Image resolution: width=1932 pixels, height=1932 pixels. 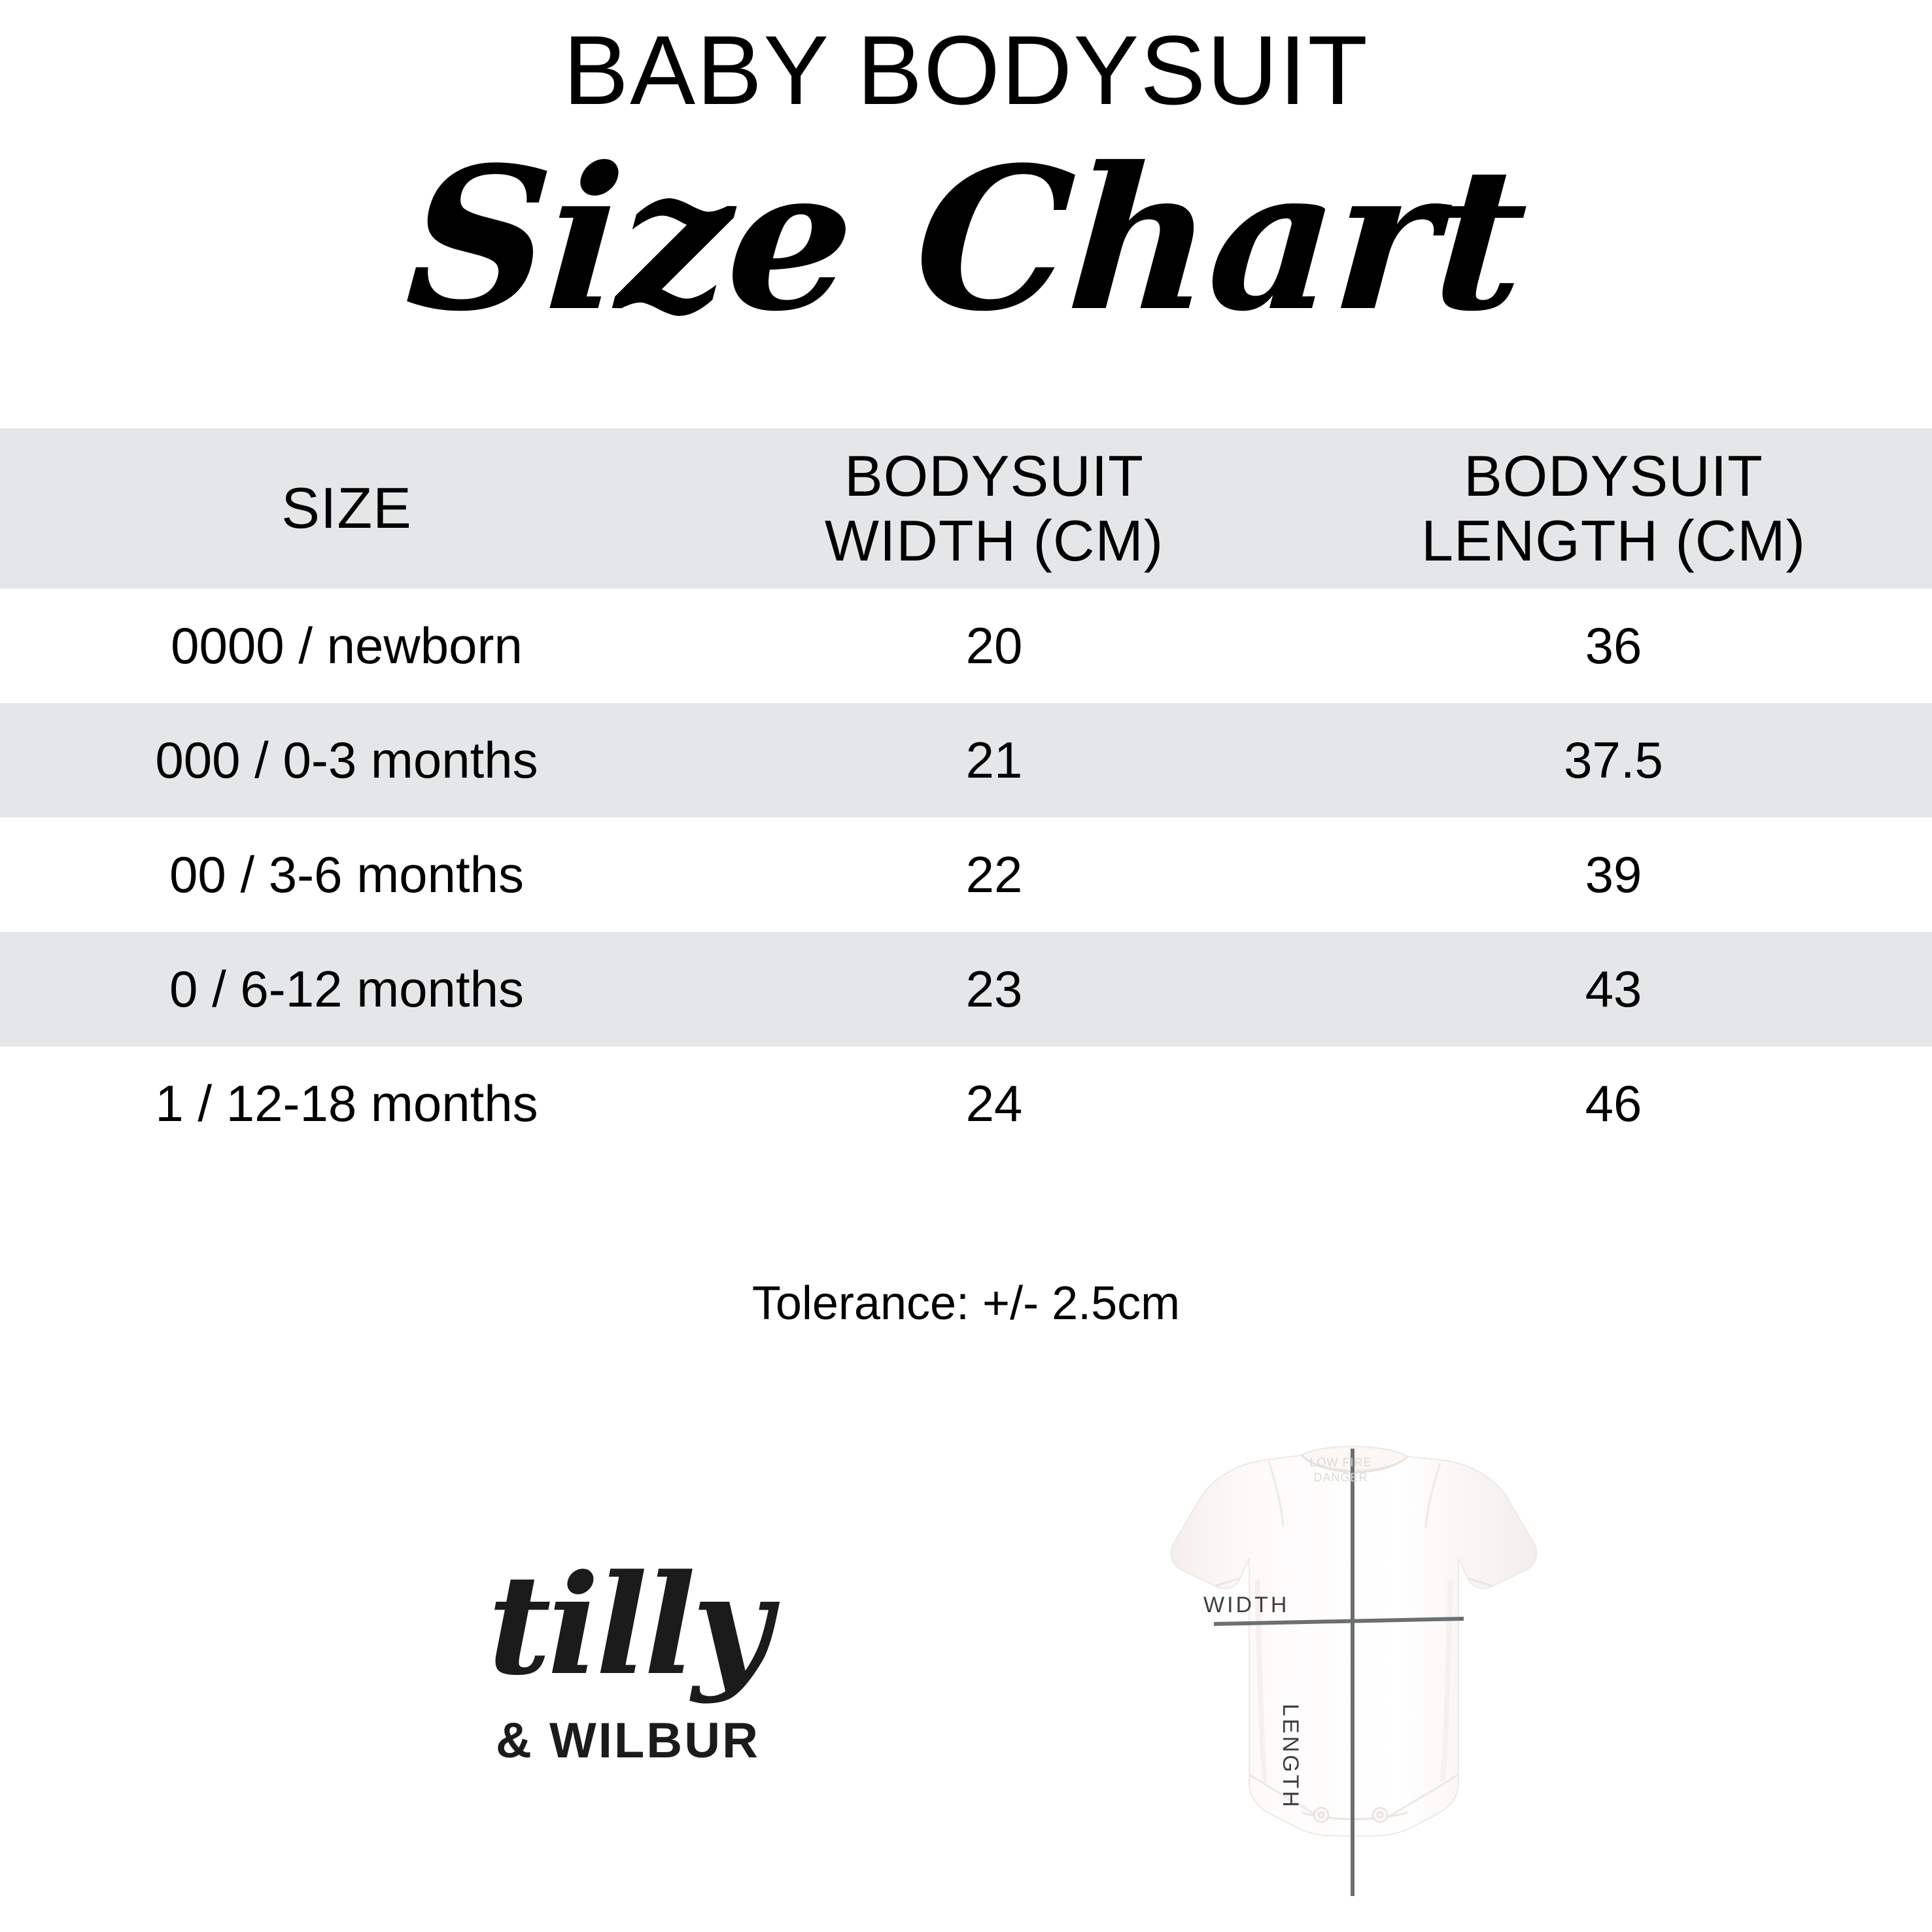 What do you see at coordinates (346, 508) in the screenshot?
I see `column-header-size: SIZE` at bounding box center [346, 508].